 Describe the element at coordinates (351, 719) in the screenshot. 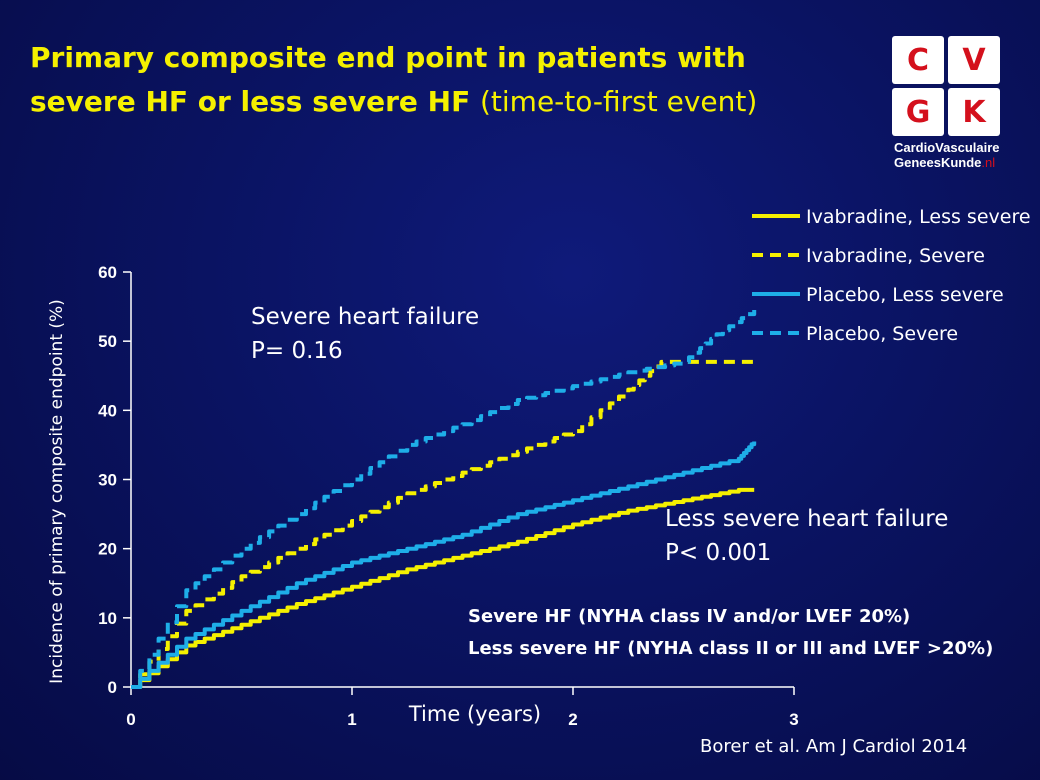

I see `x-tick-label: 1` at that location.